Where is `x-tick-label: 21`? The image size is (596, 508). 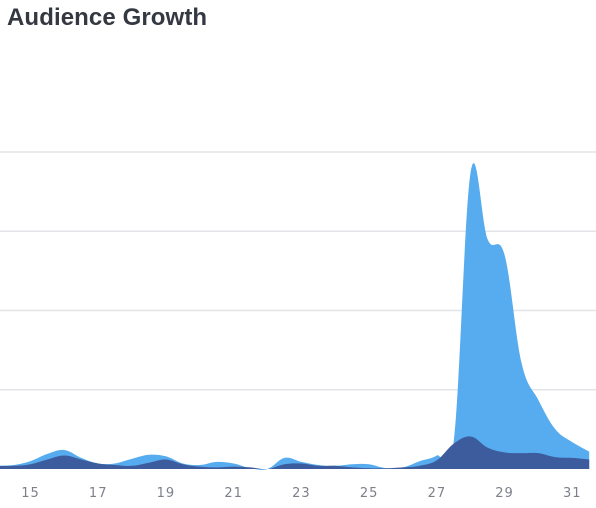 x-tick-label: 21 is located at coordinates (233, 493).